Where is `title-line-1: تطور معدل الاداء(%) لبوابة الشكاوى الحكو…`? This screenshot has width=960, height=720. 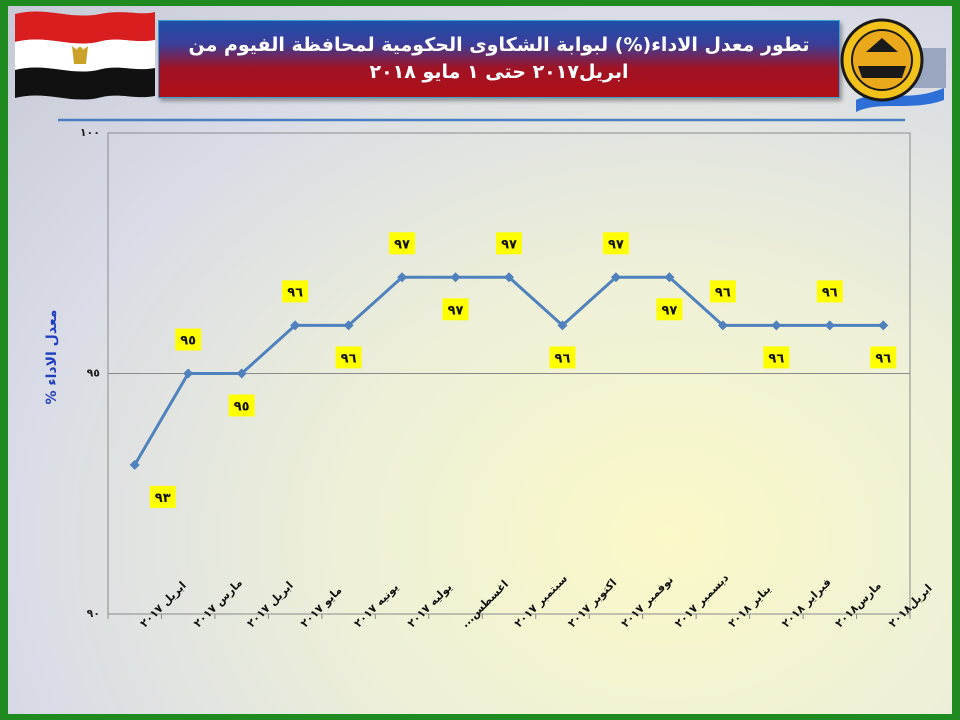 title-line-1: تطور معدل الاداء(%) لبوابة الشكاوى الحكو… is located at coordinates (499, 45).